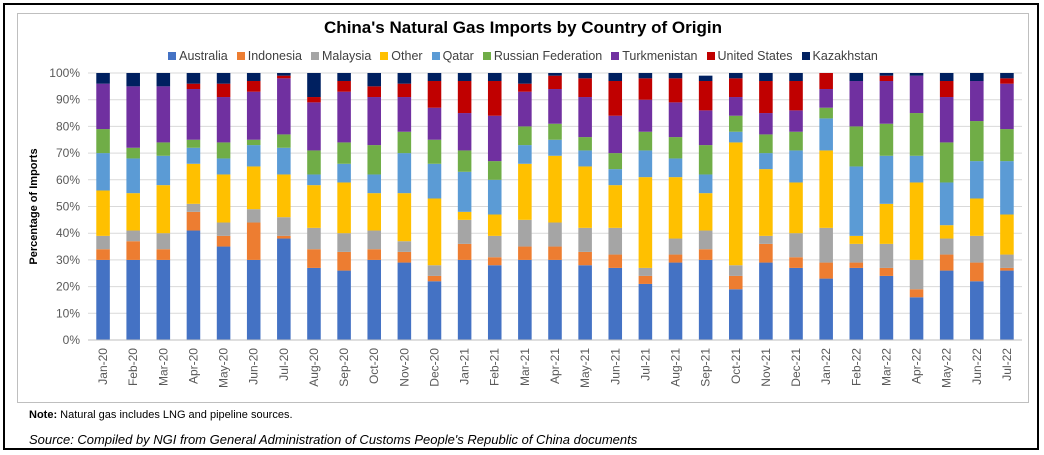  I want to click on x-tick-label: May-20, so click(224, 368).